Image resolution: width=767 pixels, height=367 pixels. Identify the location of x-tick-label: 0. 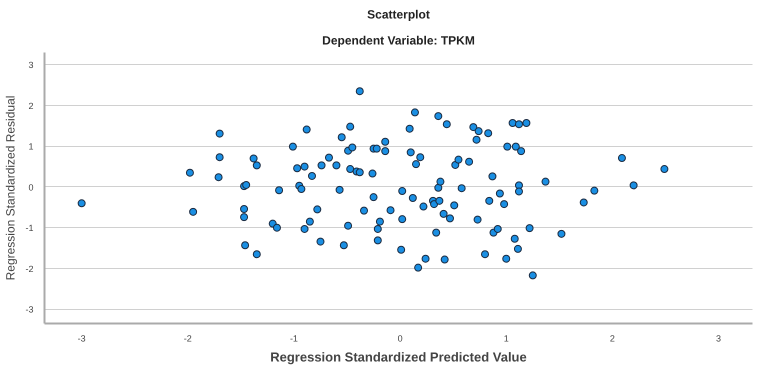
(400, 339).